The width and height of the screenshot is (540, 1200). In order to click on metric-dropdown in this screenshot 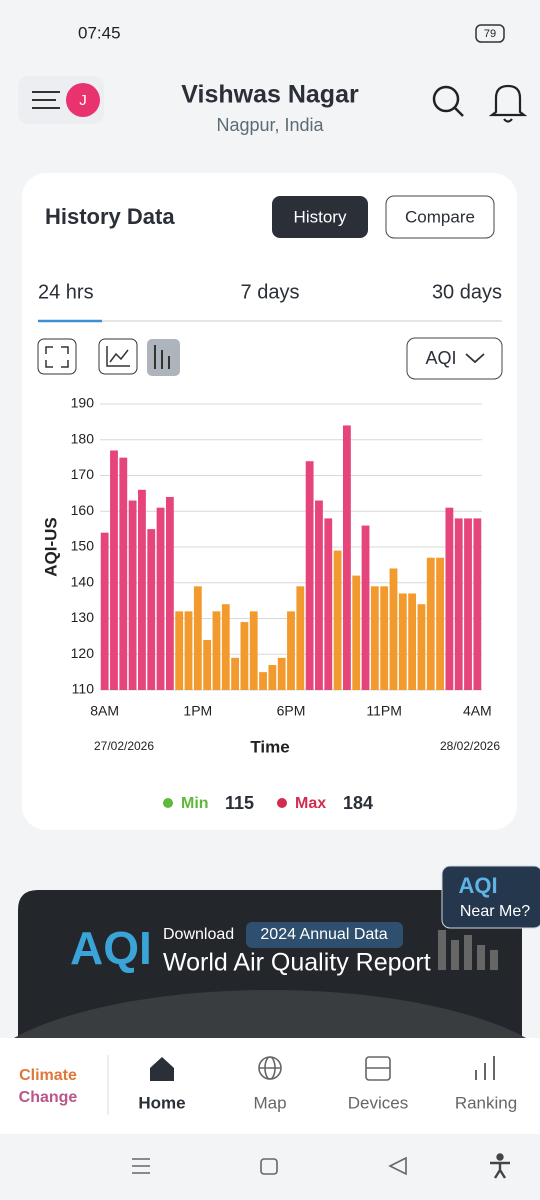, I will do `click(454, 358)`.